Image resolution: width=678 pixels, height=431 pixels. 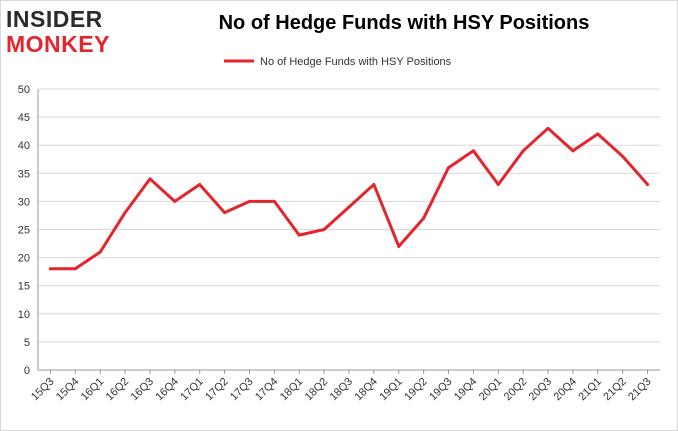 I want to click on x-tick-label: 18Q1, so click(x=292, y=390).